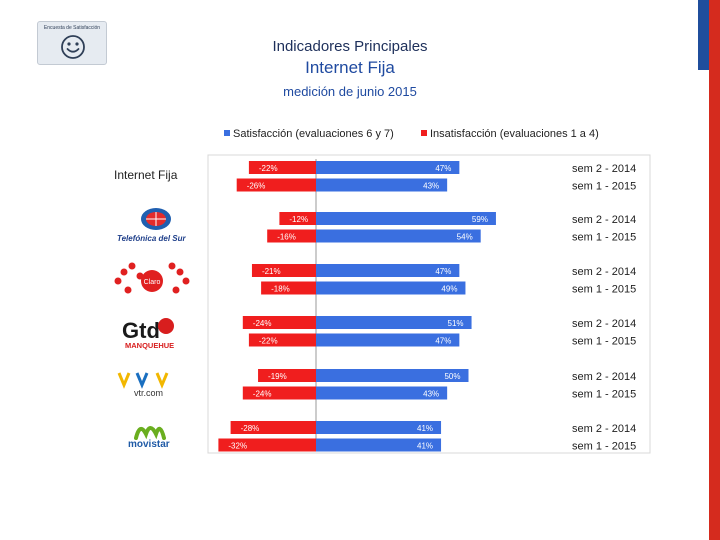 Image resolution: width=720 pixels, height=540 pixels. Describe the element at coordinates (424, 133) in the screenshot. I see `legend-swatch-dissatisfaction` at that location.